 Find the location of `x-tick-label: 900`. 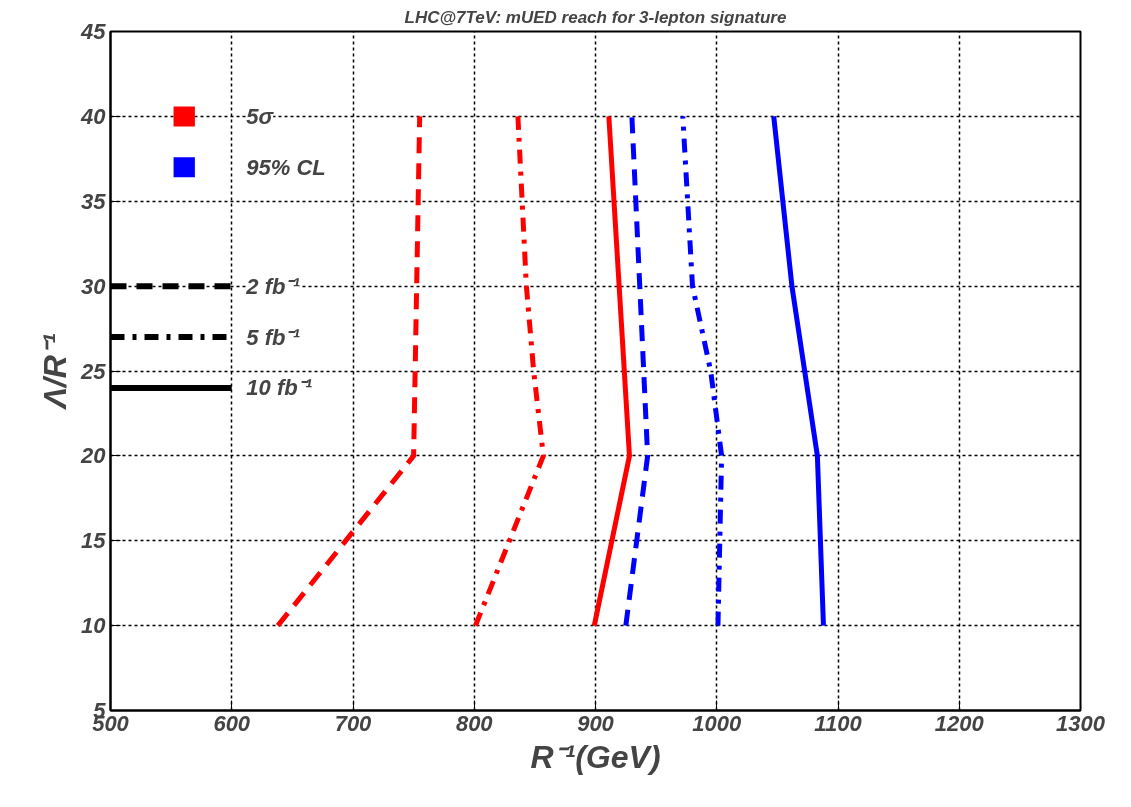

x-tick-label: 900 is located at coordinates (596, 723).